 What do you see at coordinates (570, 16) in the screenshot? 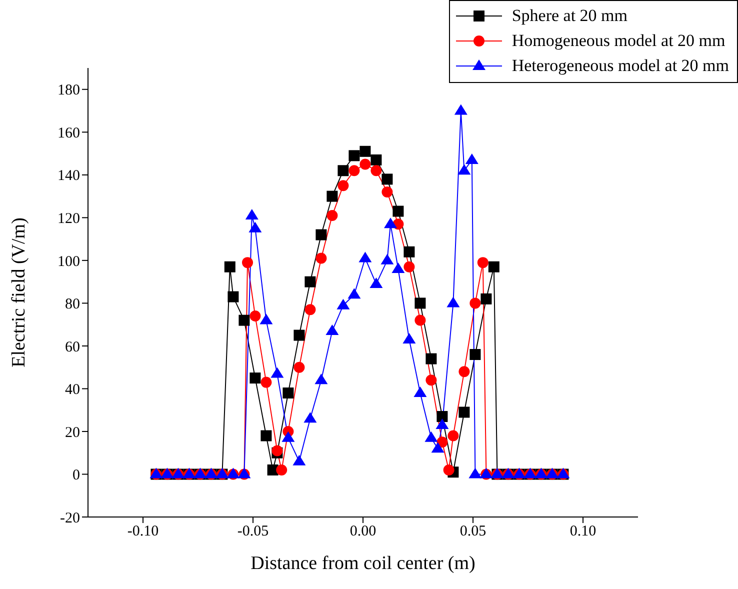
I see `legend-label: Sphere at 20 mm` at bounding box center [570, 16].